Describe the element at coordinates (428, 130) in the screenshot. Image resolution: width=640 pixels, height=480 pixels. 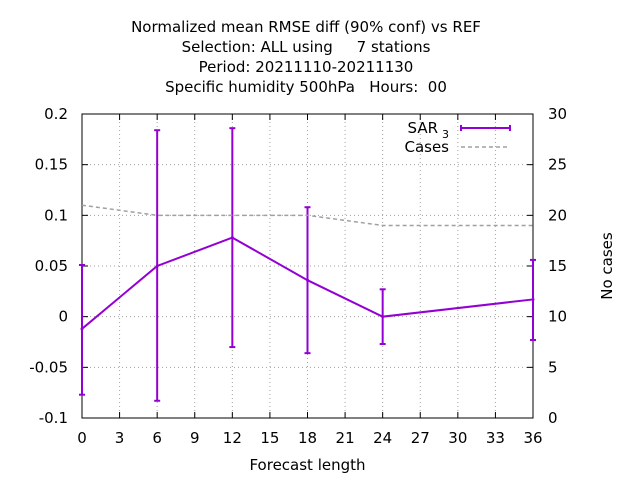
I see `legend-label: SAR 3` at that location.